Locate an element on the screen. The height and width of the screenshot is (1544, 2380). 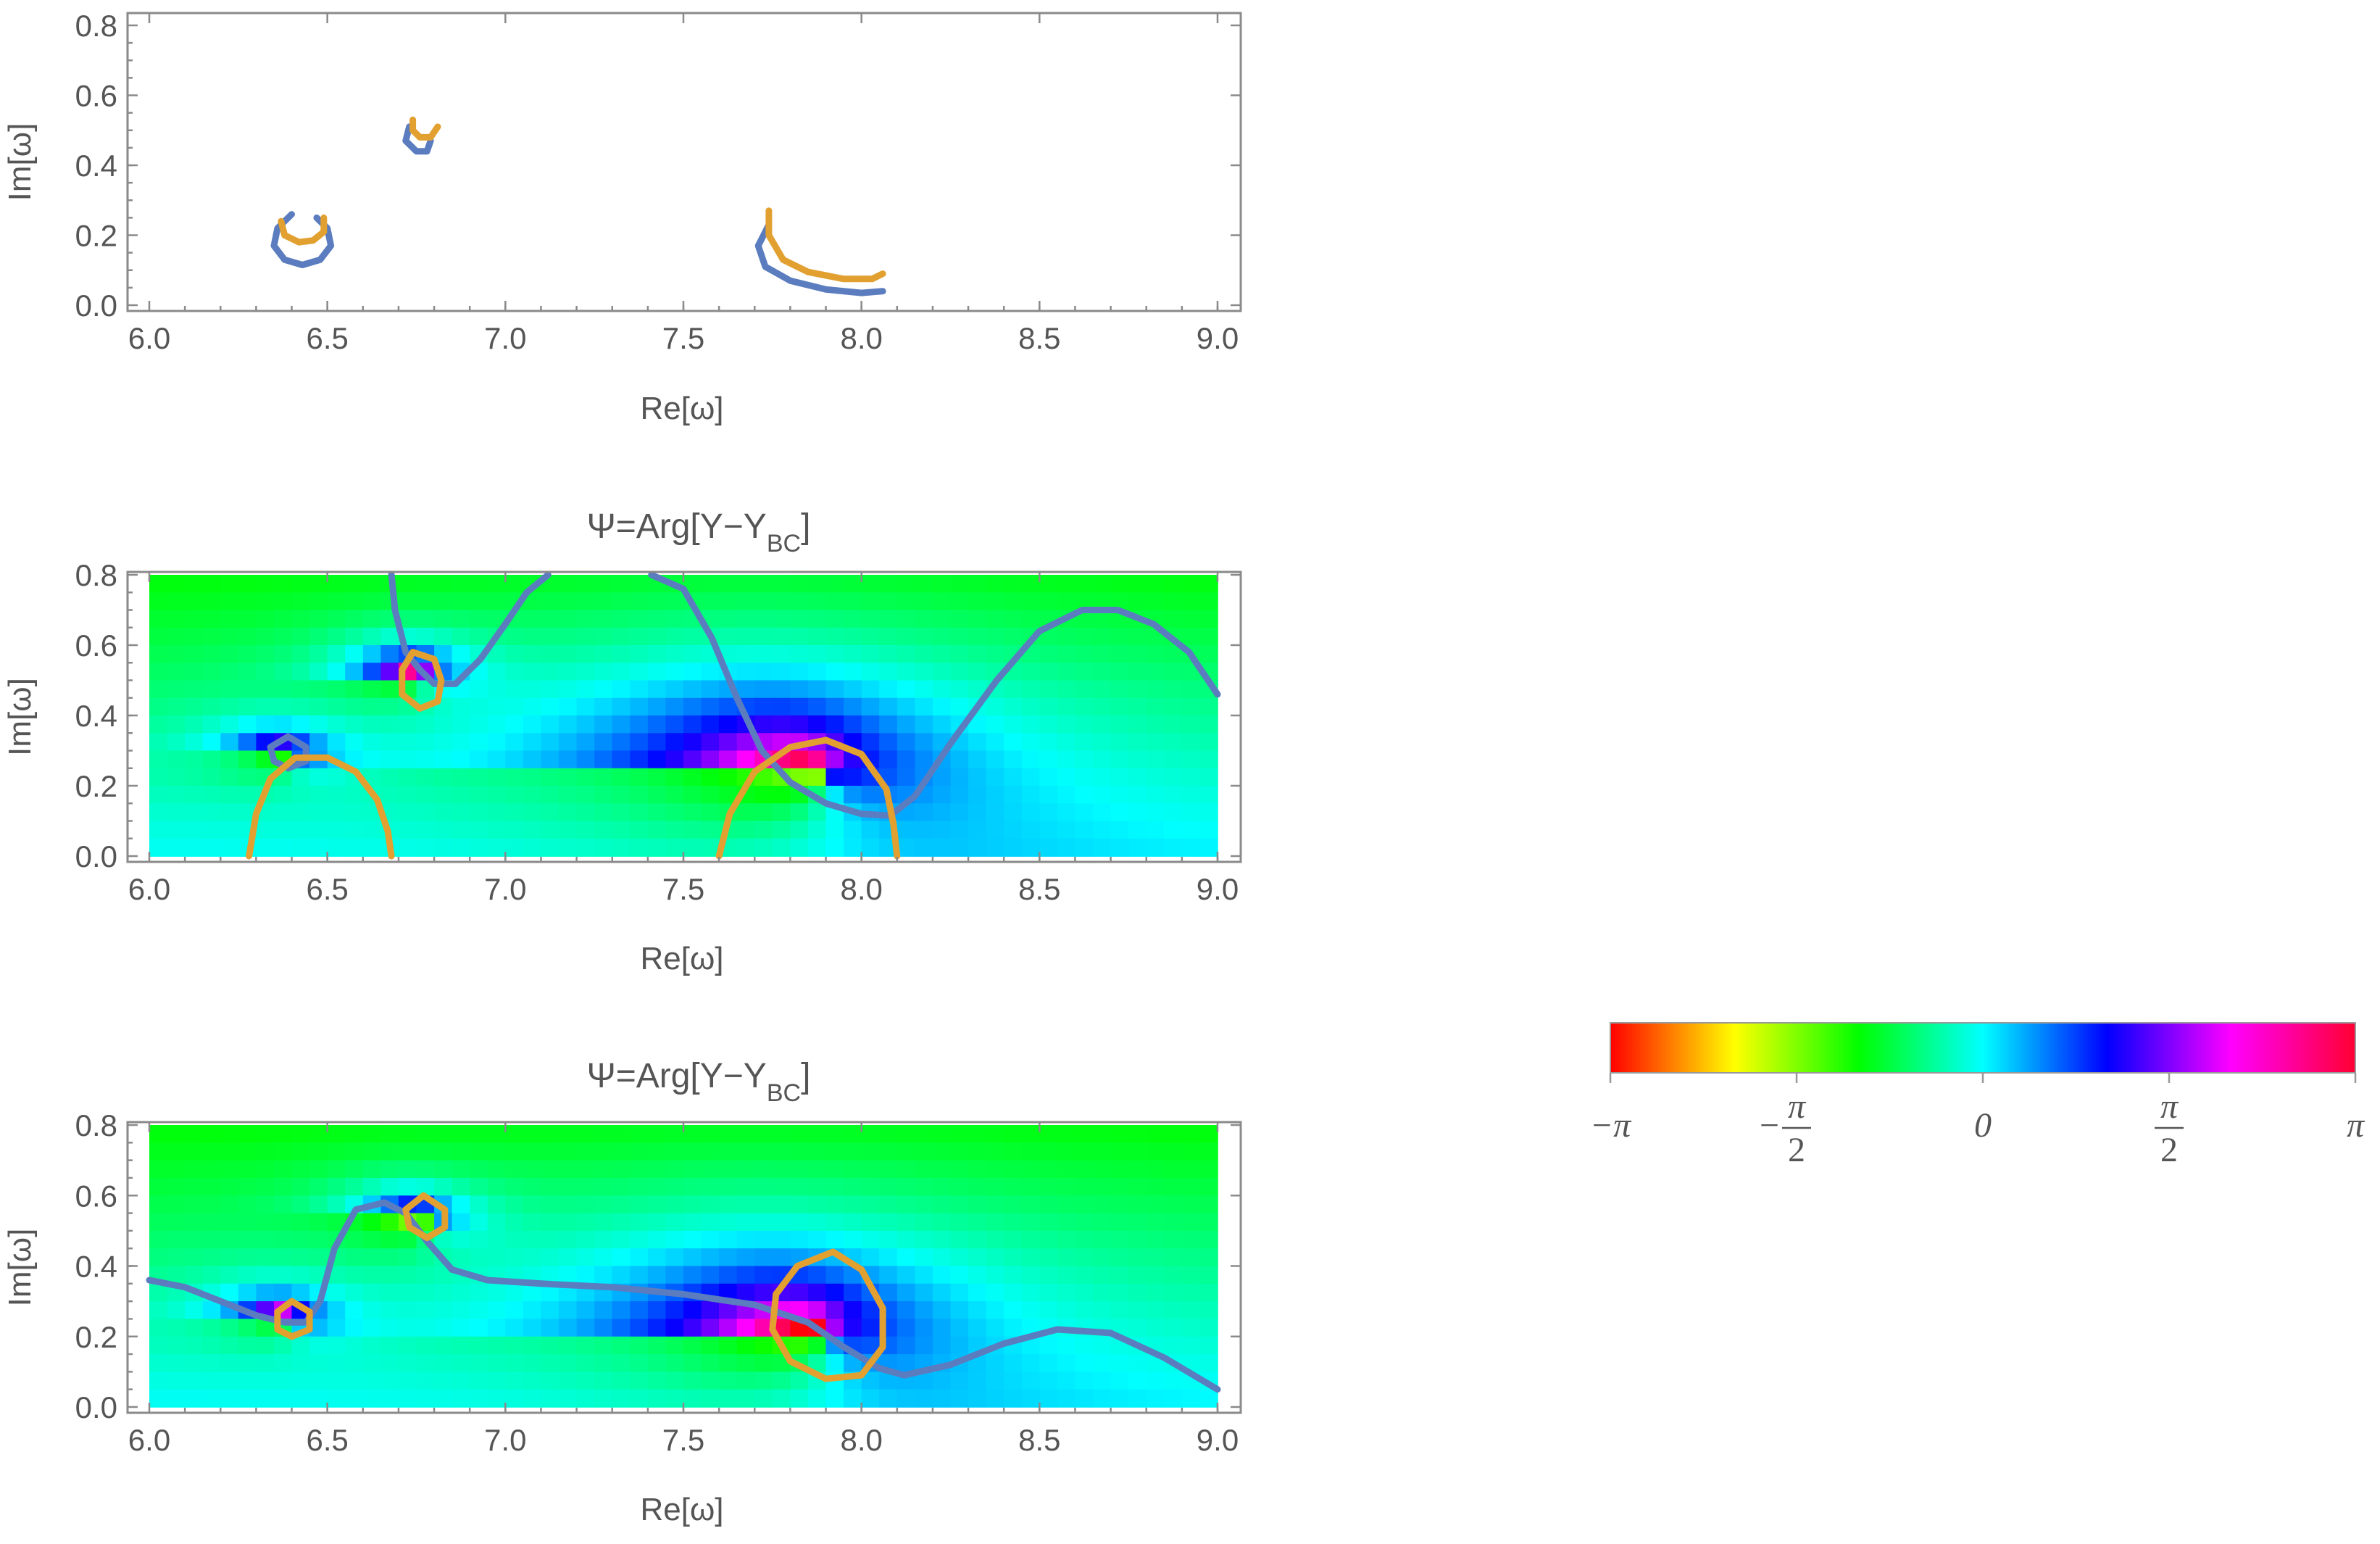
y-tick-label: 0.6 is located at coordinates (96, 1196).